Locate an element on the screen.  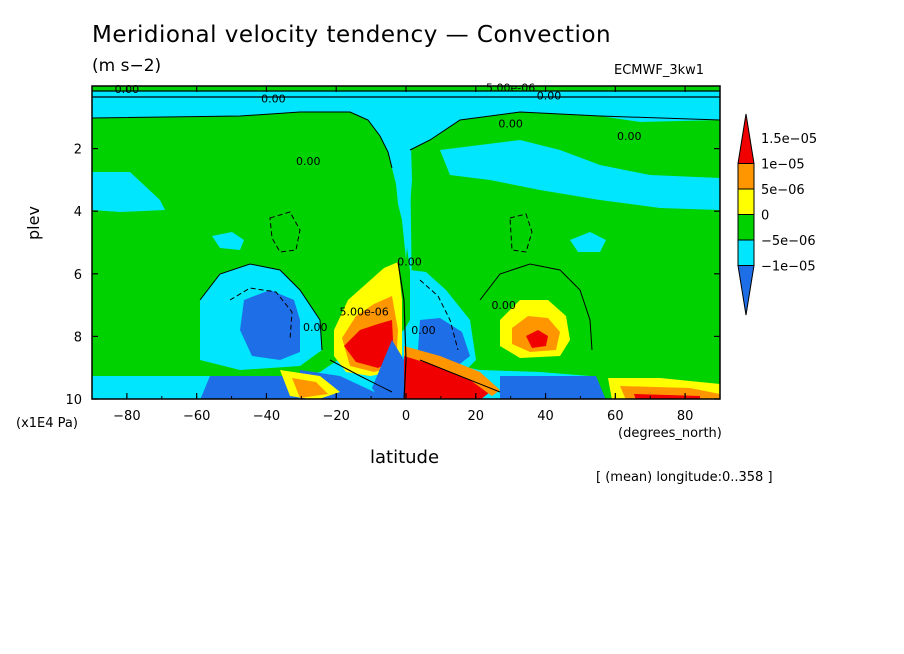
x-tick-label: 20 is located at coordinates (476, 416).